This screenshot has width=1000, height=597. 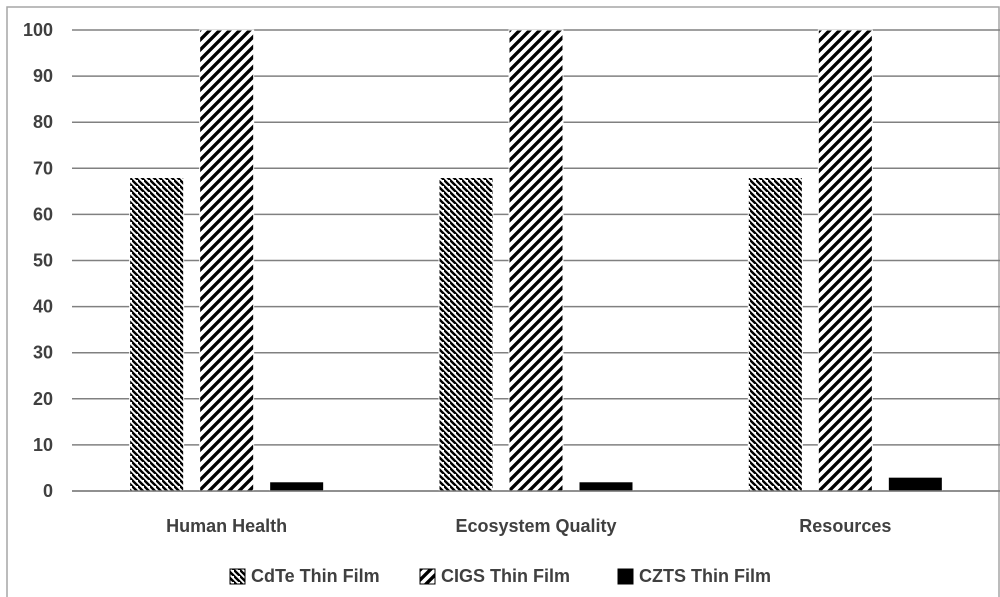 What do you see at coordinates (315, 576) in the screenshot?
I see `legend-label: CdTe Thin Film` at bounding box center [315, 576].